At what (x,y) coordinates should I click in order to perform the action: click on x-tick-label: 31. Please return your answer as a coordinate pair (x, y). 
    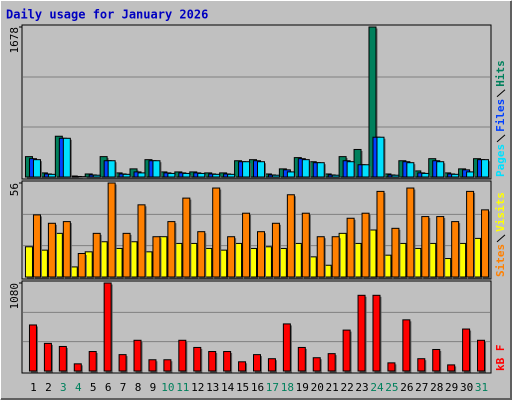
    Looking at the image, I should click on (481, 387).